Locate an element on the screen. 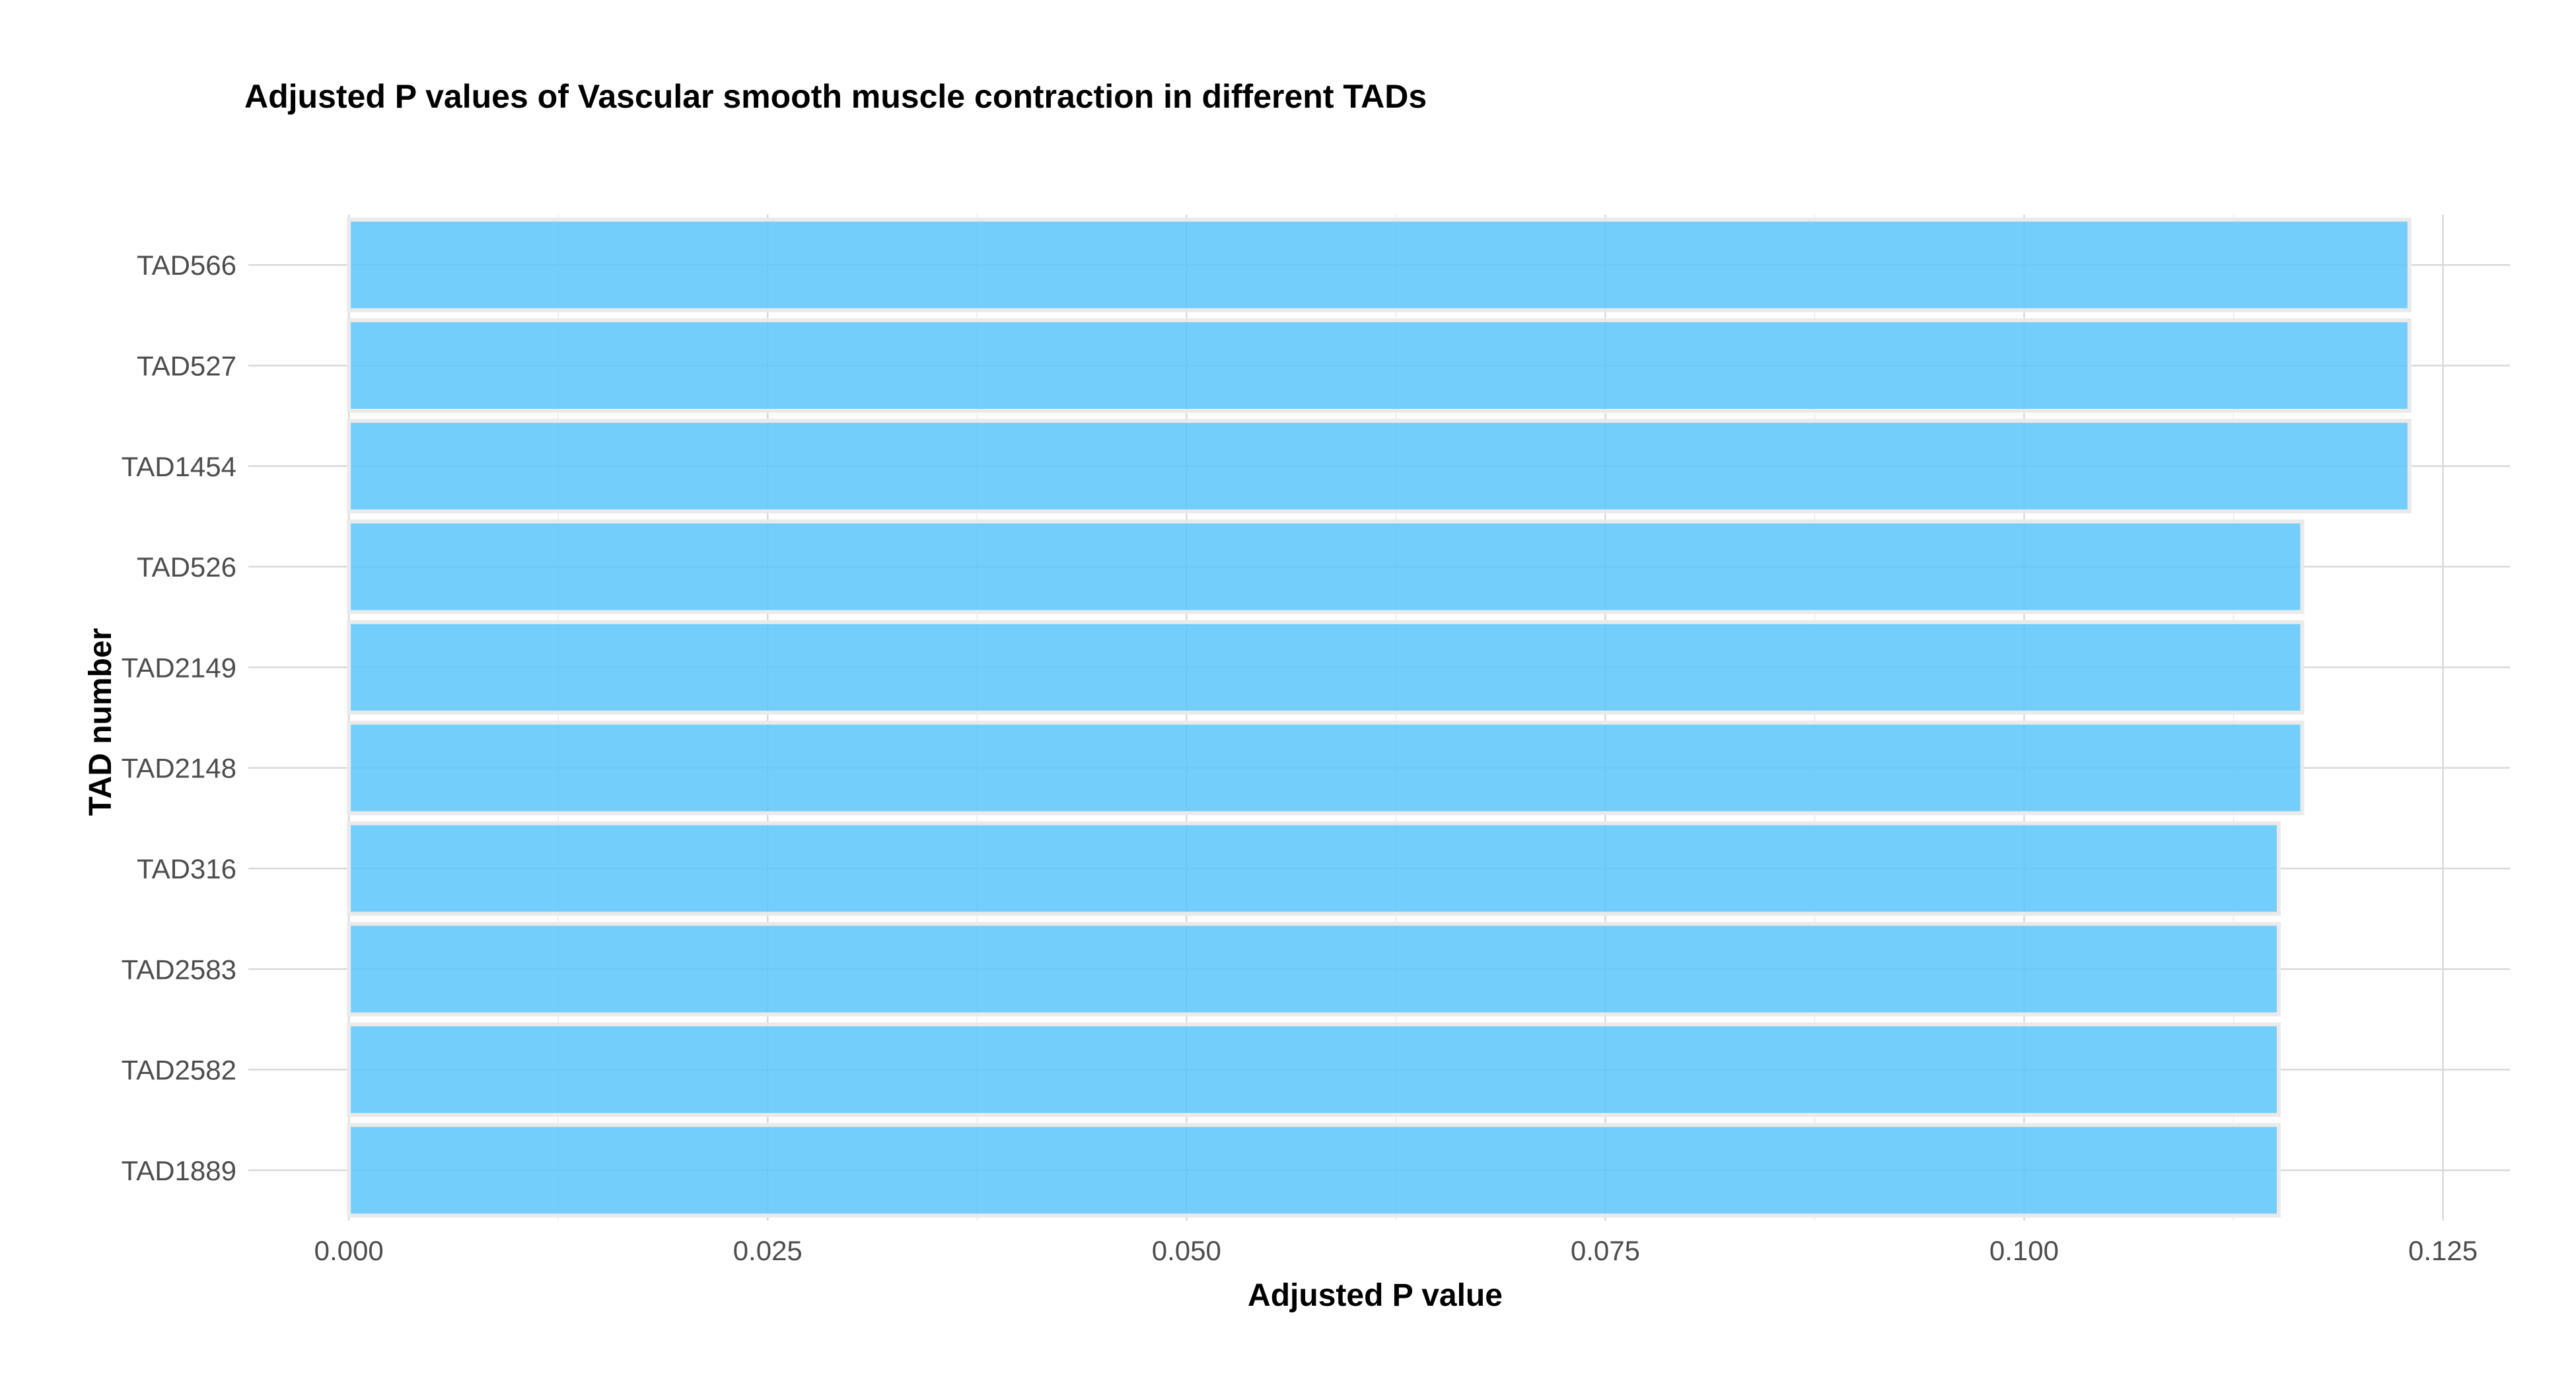 The width and height of the screenshot is (2576, 1387). y-tick-label: TAD527 is located at coordinates (187, 365).